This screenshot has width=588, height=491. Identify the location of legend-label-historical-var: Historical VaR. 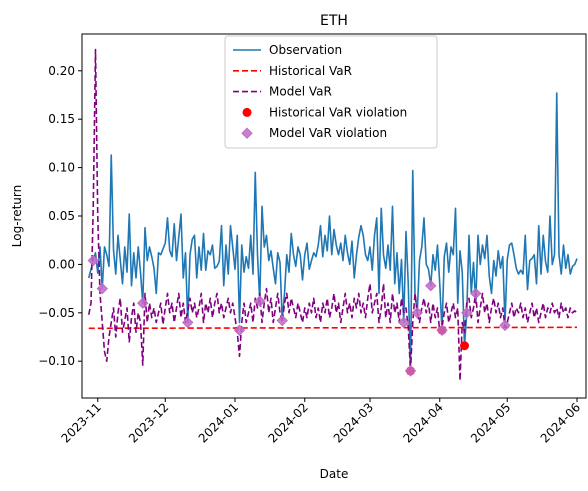
(310, 71).